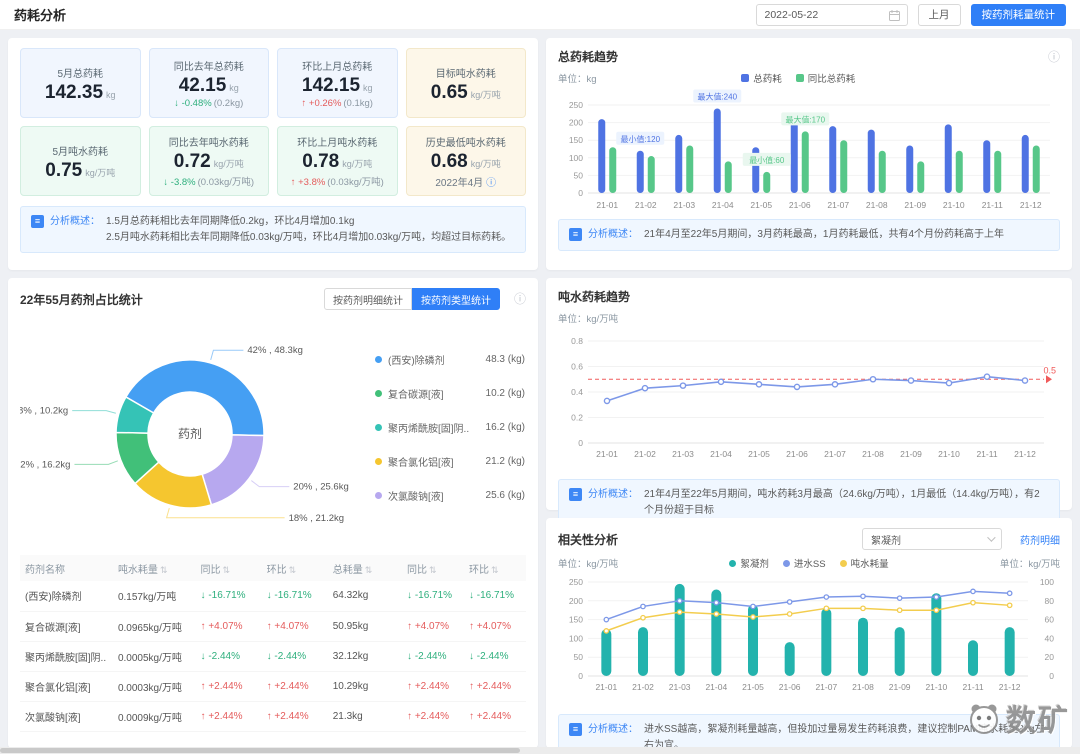  Describe the element at coordinates (455, 299) in the screenshot. I see `stat-by-type-button: 按药剂类型统计` at that location.